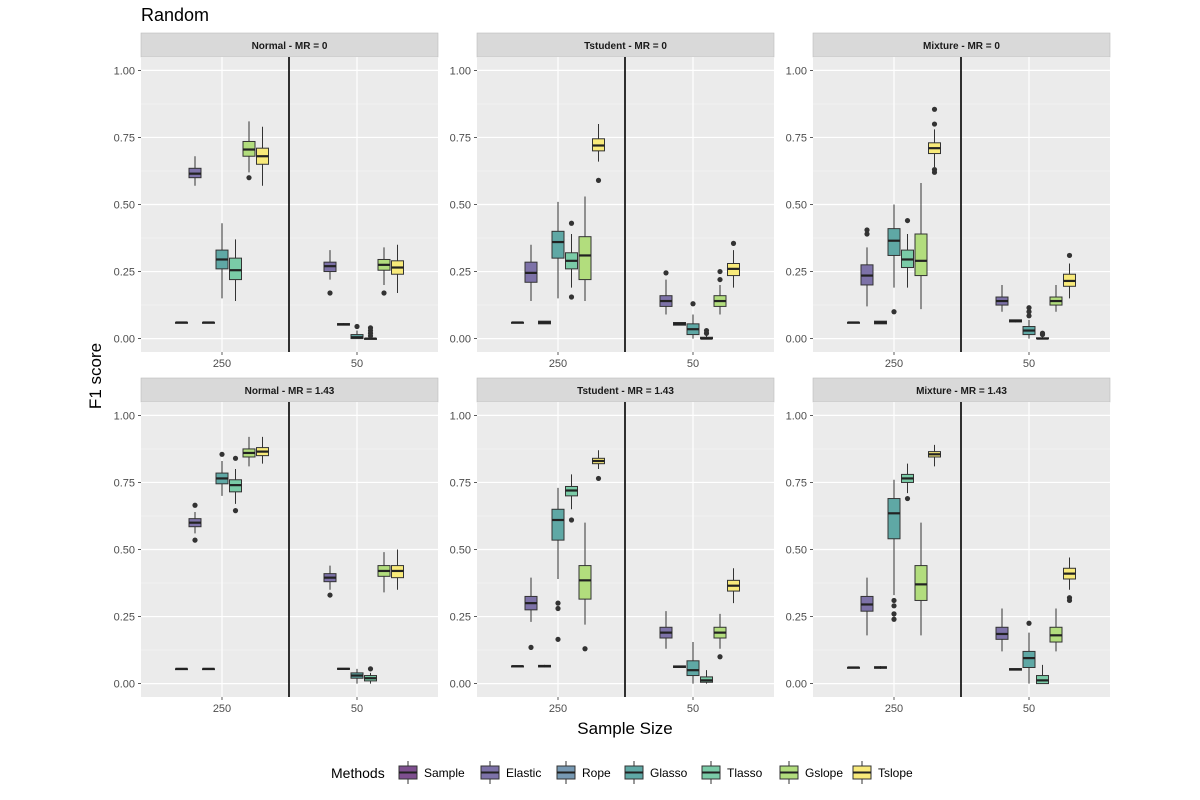 Image resolution: width=1200 pixels, height=800 pixels. What do you see at coordinates (824, 773) in the screenshot?
I see `legend-label: Gslope` at bounding box center [824, 773].